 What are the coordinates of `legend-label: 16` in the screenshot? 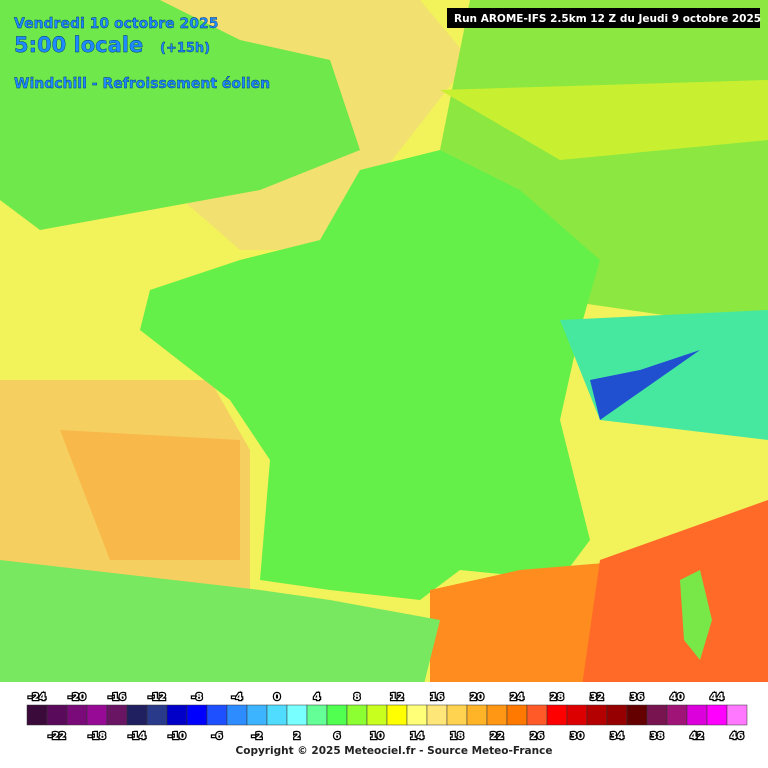 It's located at (437, 697).